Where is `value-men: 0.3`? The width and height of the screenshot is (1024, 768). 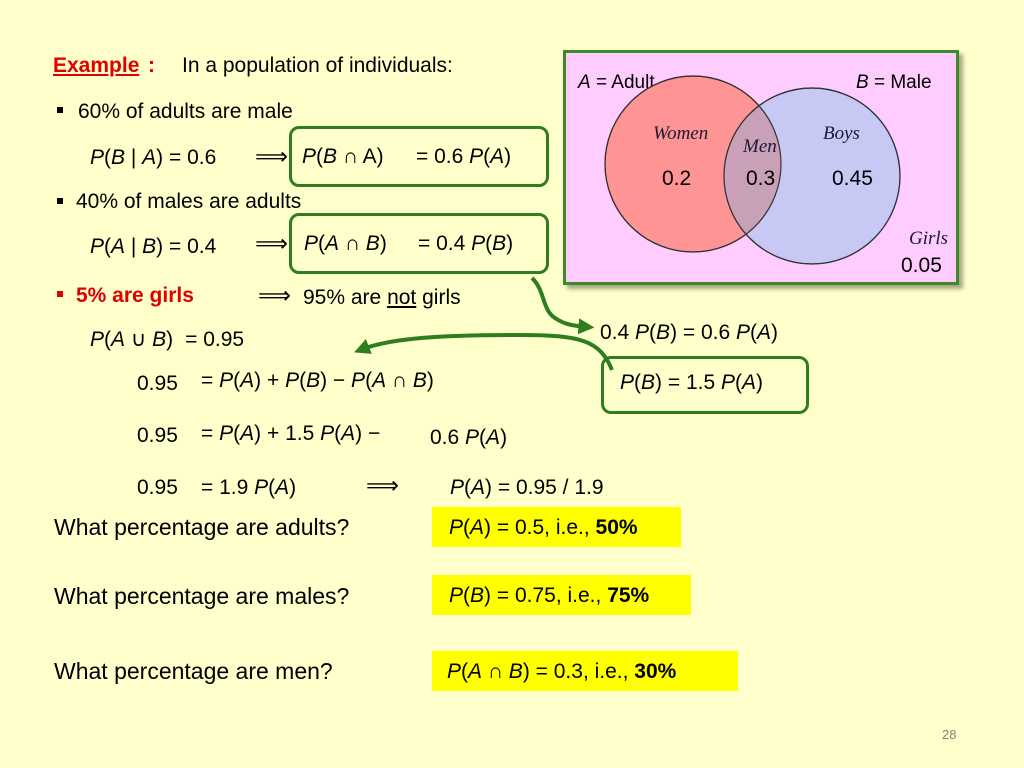 value-men: 0.3 is located at coordinates (761, 178).